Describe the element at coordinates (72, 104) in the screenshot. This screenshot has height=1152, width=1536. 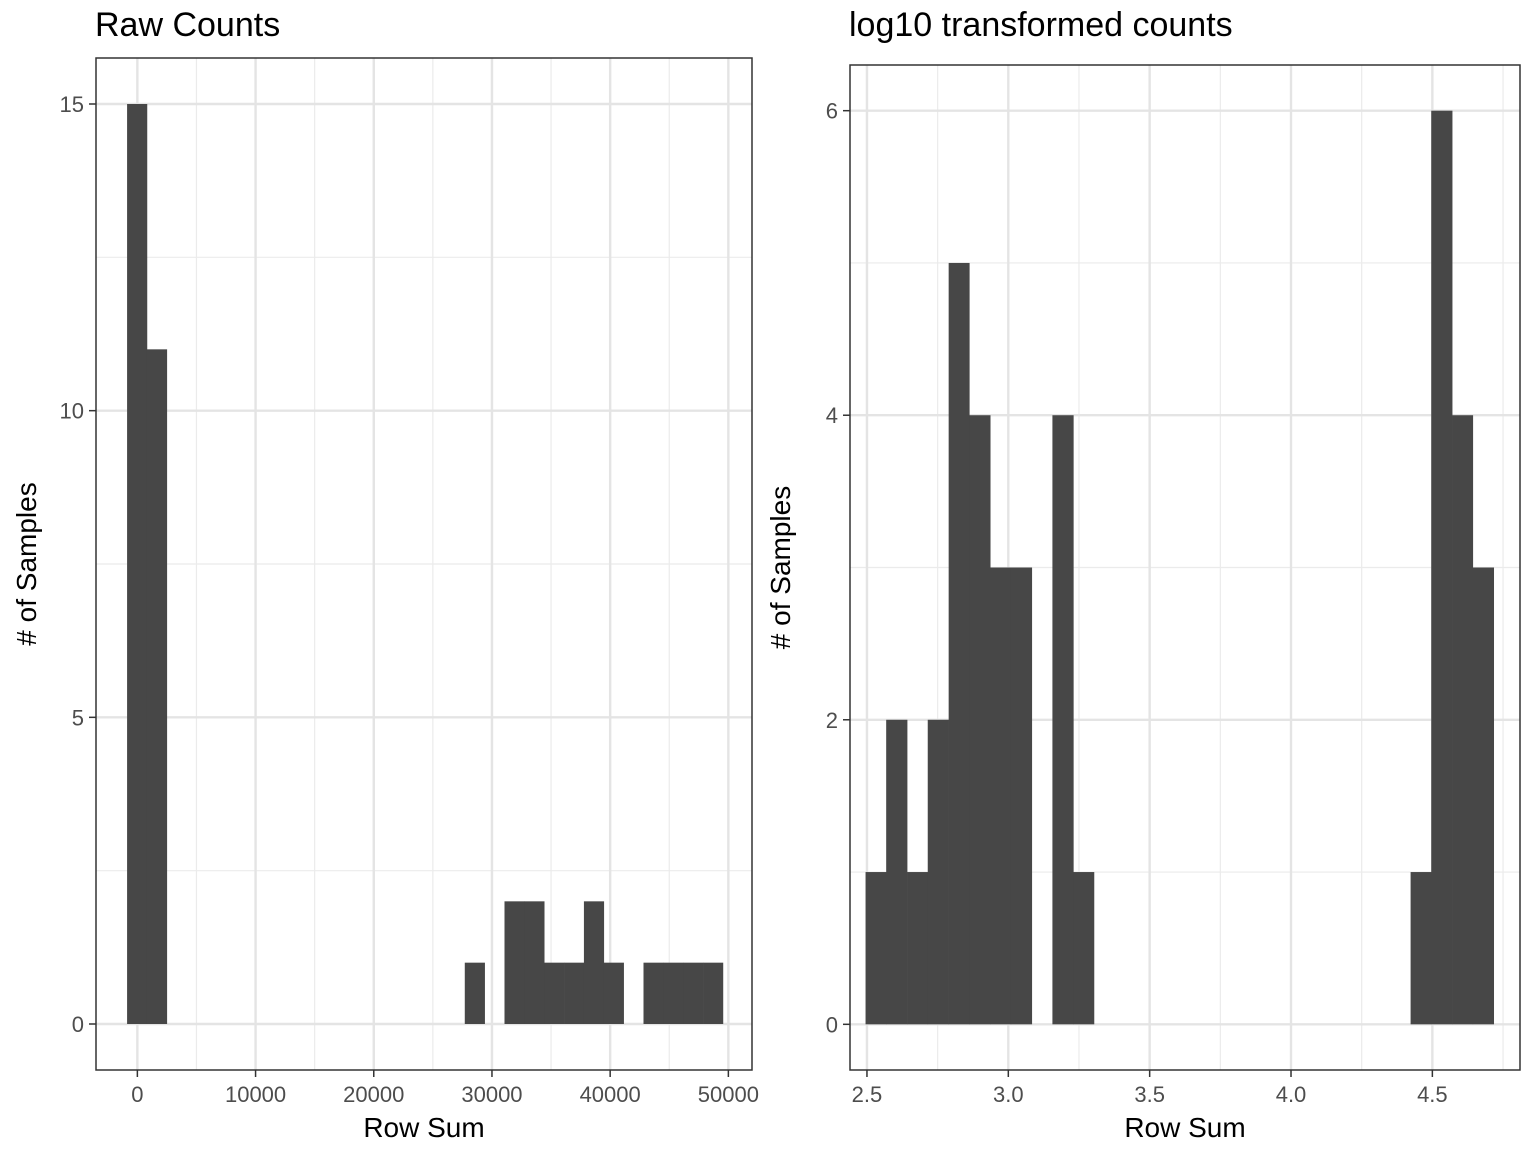
I see `y-tick-label: 15` at that location.